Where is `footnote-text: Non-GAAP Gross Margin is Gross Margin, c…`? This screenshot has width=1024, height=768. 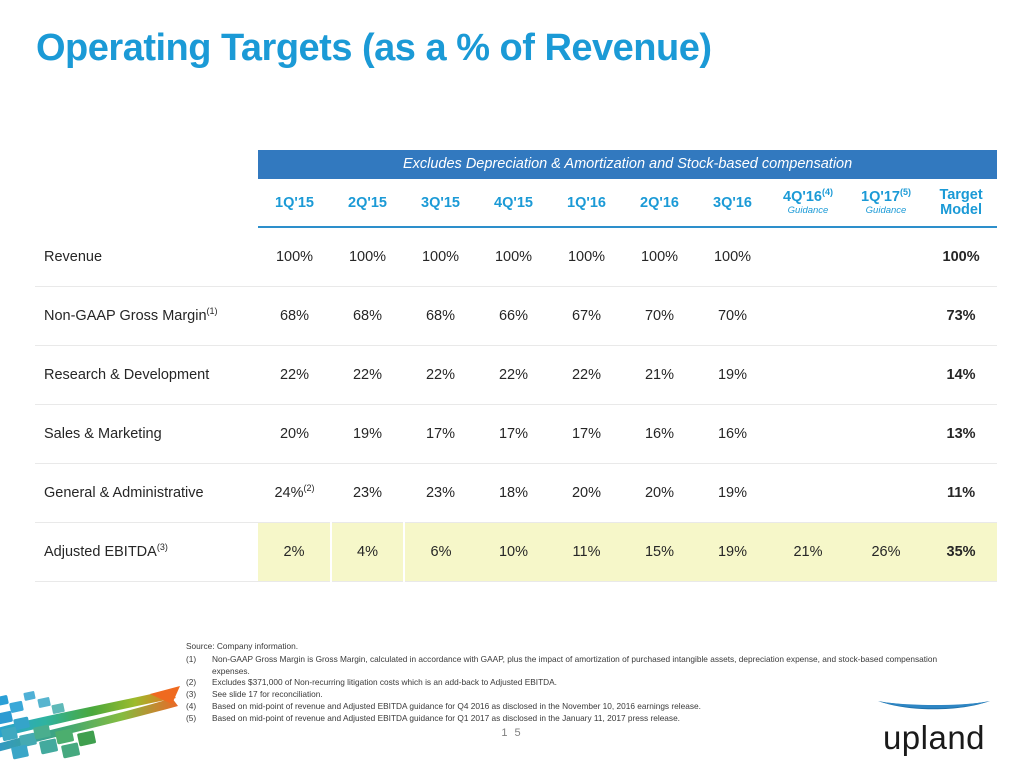
footnote-text: Non-GAAP Gross Margin is Gross Margin, c… is located at coordinates (575, 664).